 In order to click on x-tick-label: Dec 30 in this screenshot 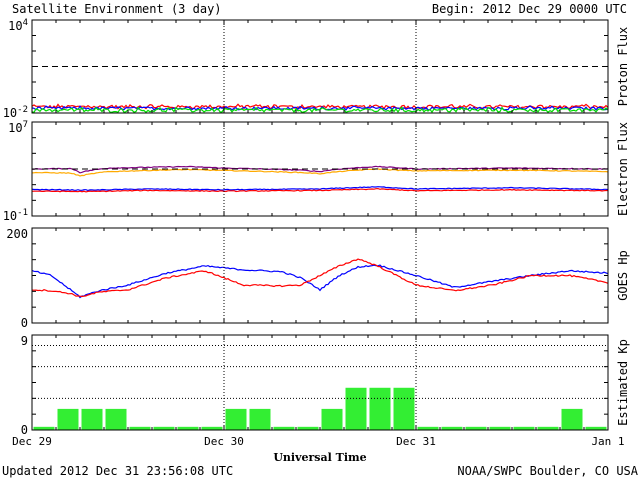, I will do `click(224, 441)`.